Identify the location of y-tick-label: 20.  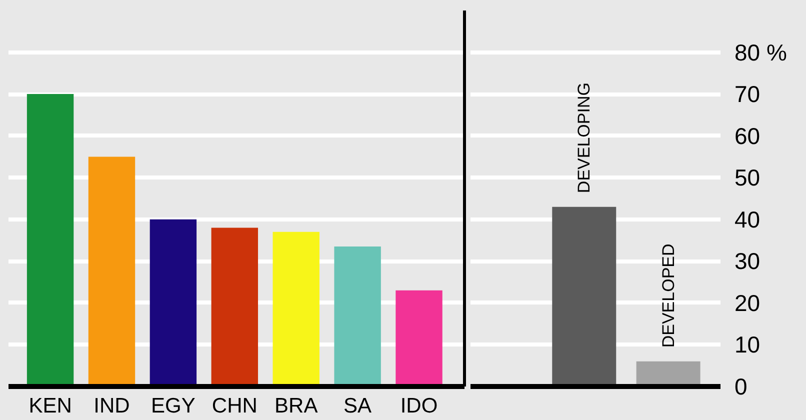
(747, 303).